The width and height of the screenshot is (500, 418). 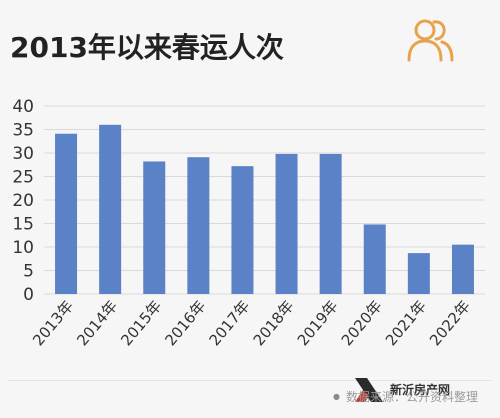 What do you see at coordinates (450, 323) in the screenshot?
I see `x-tick-label: 2022年` at bounding box center [450, 323].